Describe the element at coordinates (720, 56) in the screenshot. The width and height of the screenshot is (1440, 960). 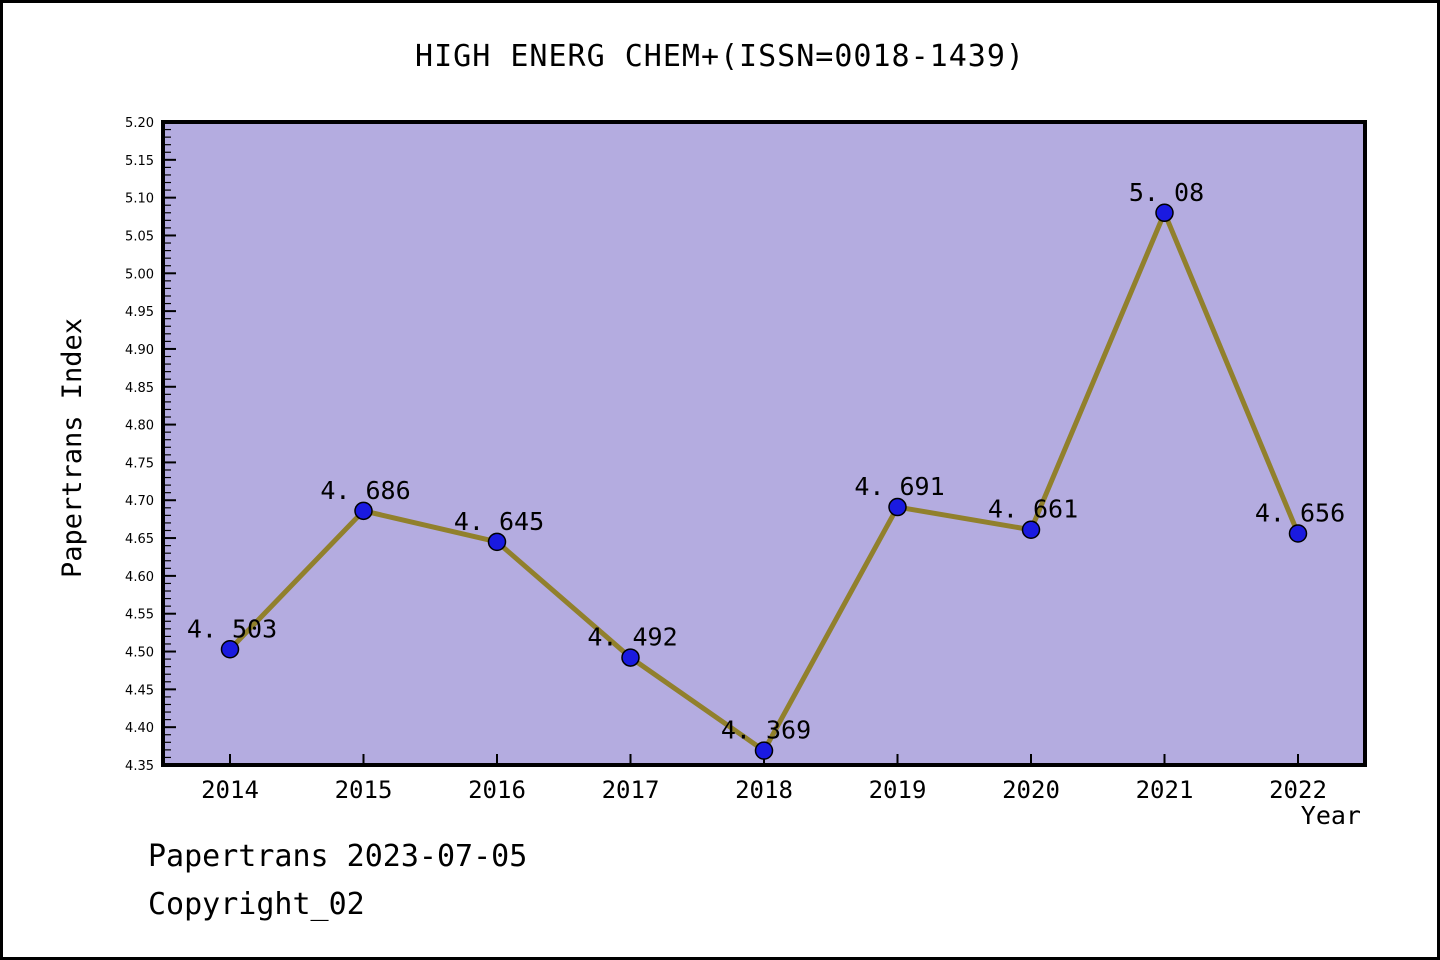
I see `chart-title: HIGH ENERG CHEM+(ISSN=0018-1439)` at that location.